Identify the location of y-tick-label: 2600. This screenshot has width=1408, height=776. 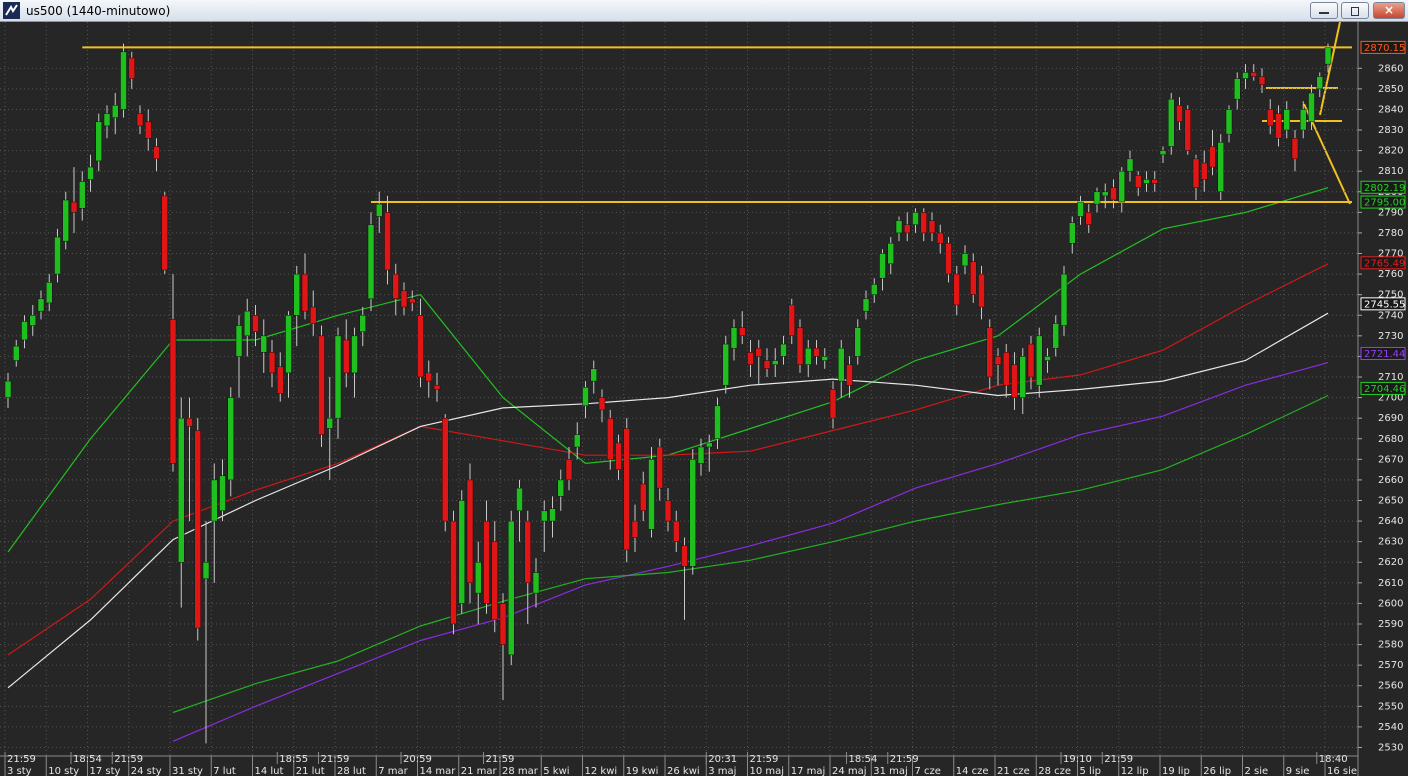
(1390, 603).